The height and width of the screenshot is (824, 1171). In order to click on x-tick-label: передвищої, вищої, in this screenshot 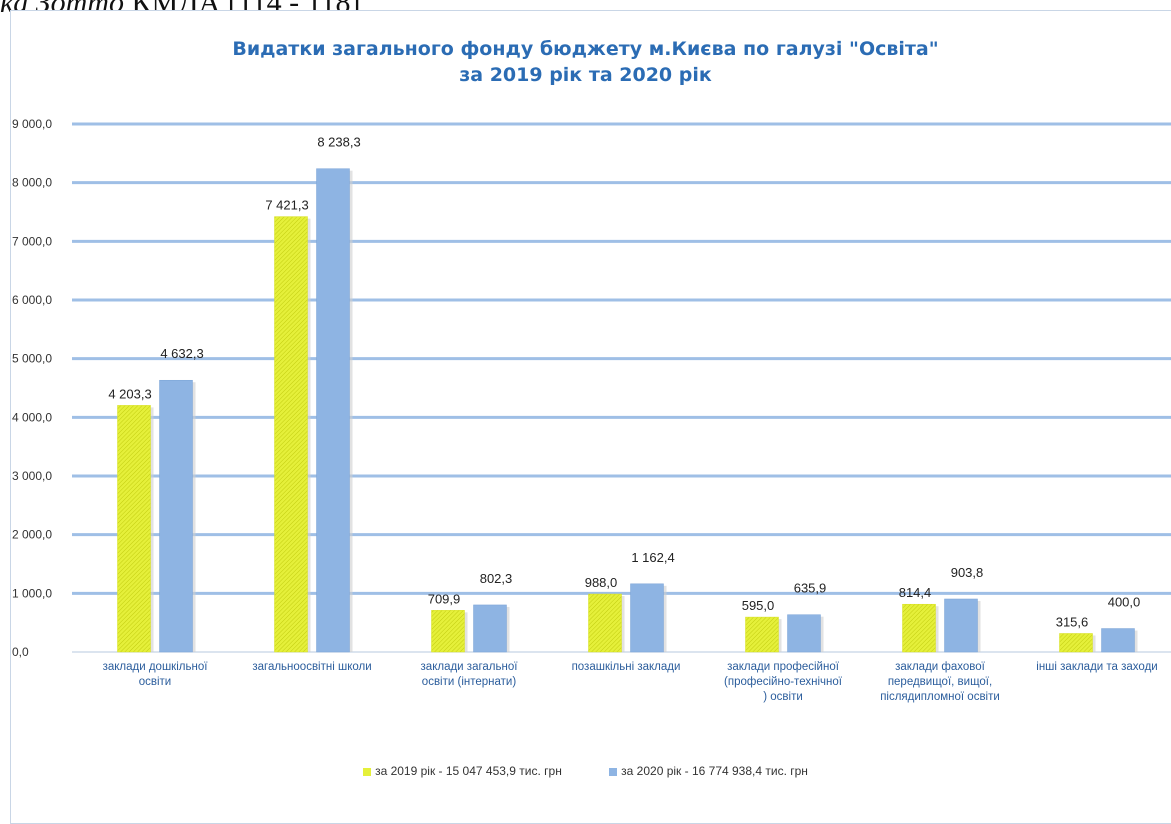, I will do `click(940, 682)`.